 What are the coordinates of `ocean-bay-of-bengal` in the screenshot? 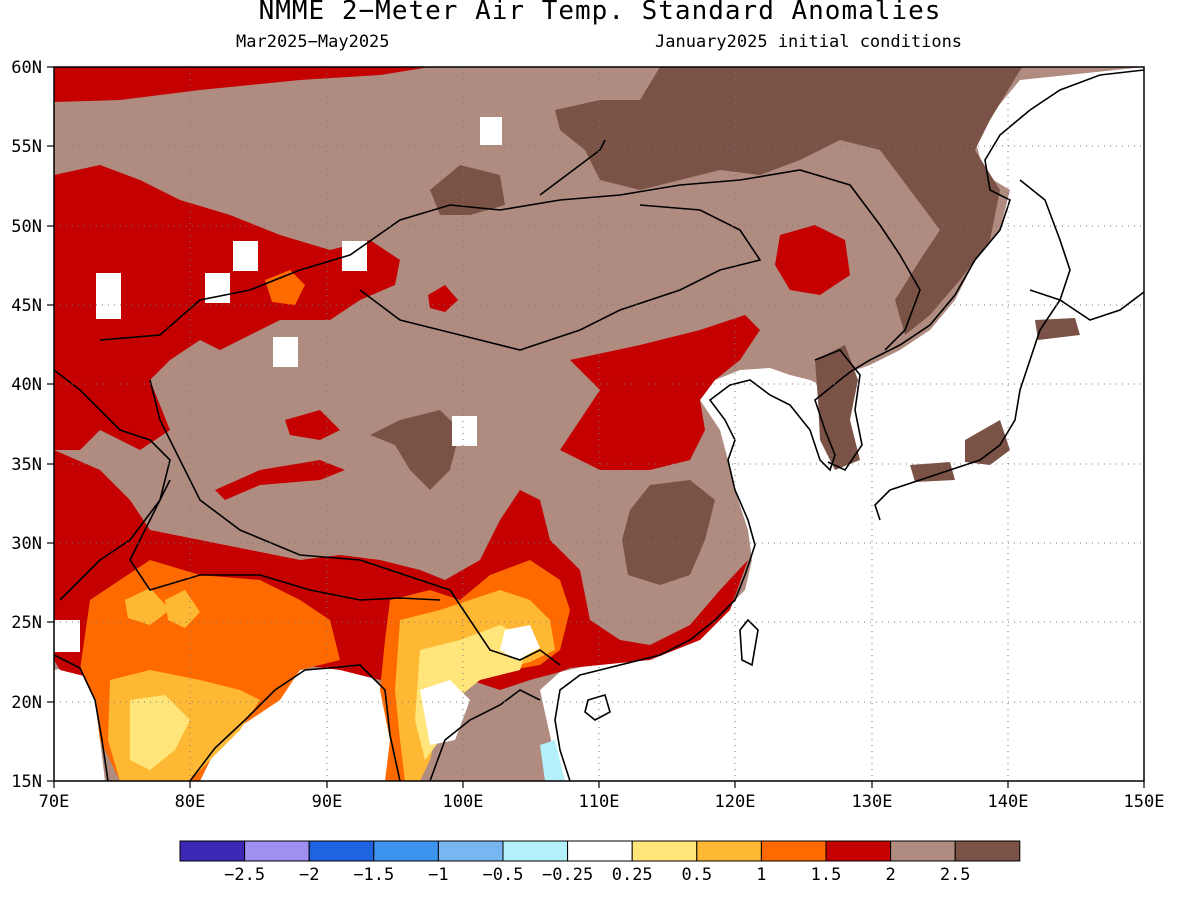 It's located at (305, 723).